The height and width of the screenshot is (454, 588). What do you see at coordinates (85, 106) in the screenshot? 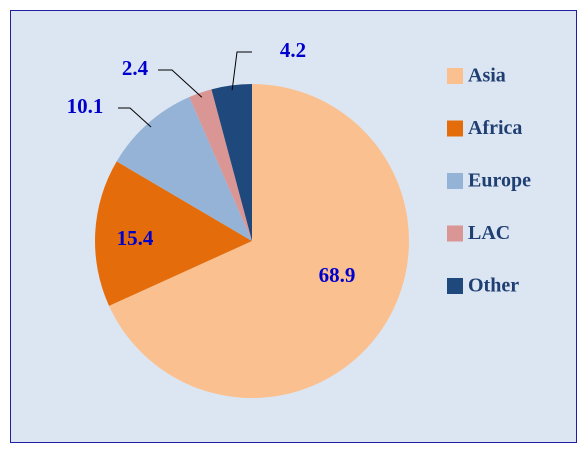
I see `data-label: 10.1` at bounding box center [85, 106].